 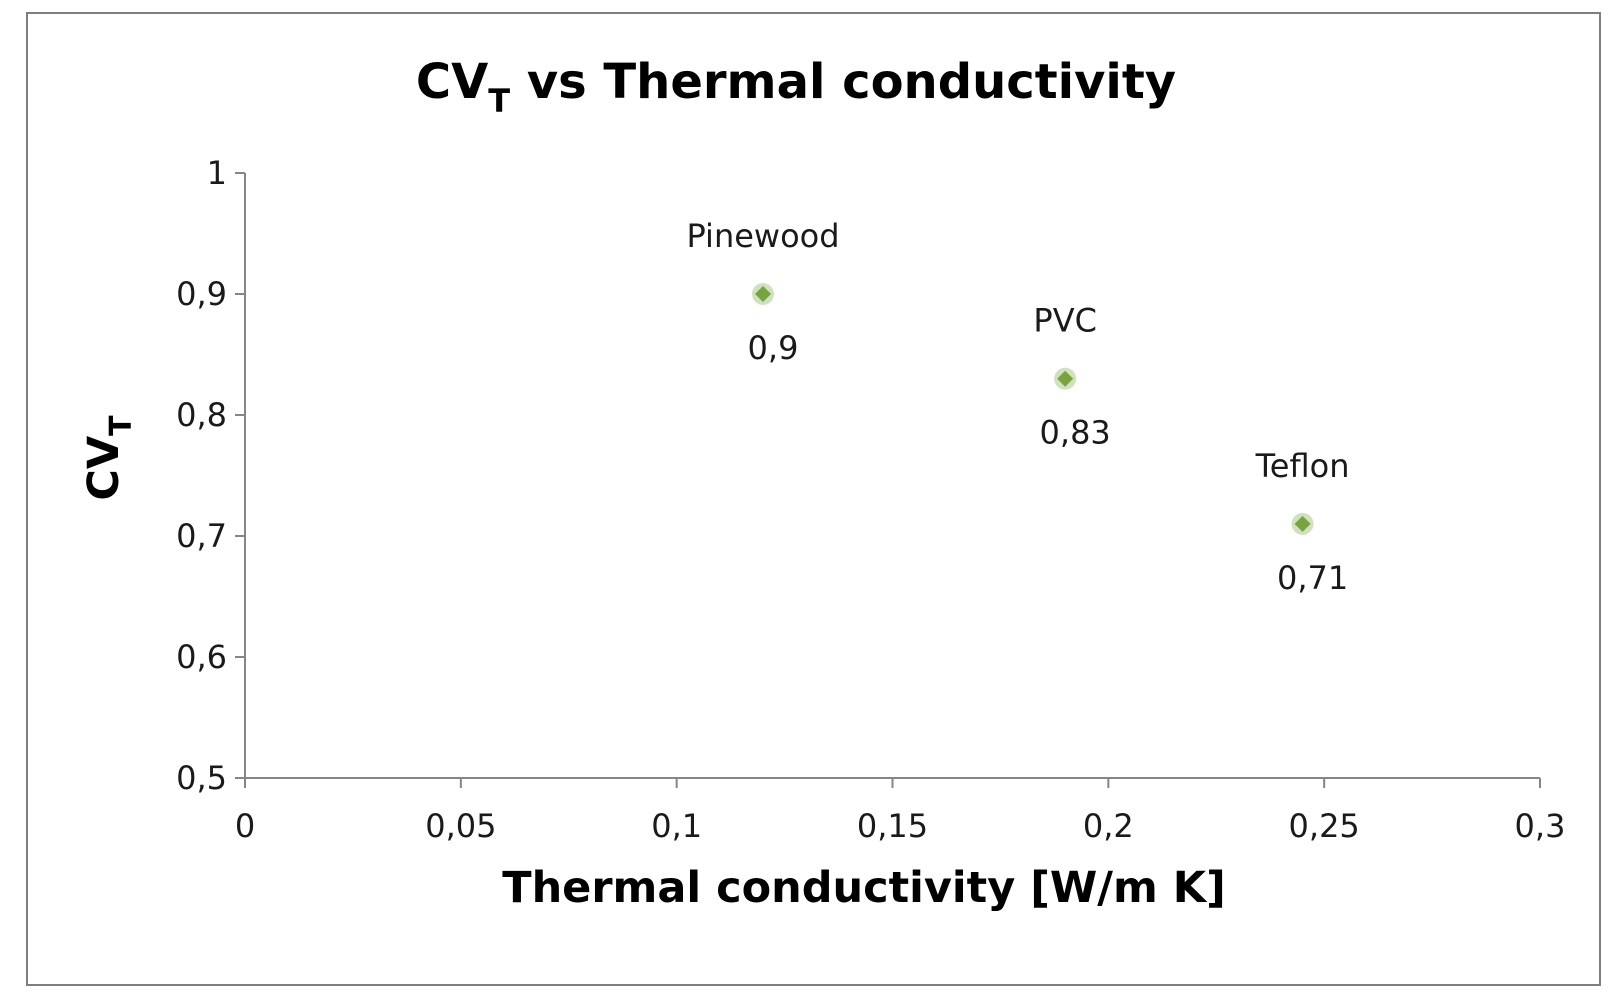 What do you see at coordinates (499, 101) in the screenshot?
I see `chart-title-subscript: T` at bounding box center [499, 101].